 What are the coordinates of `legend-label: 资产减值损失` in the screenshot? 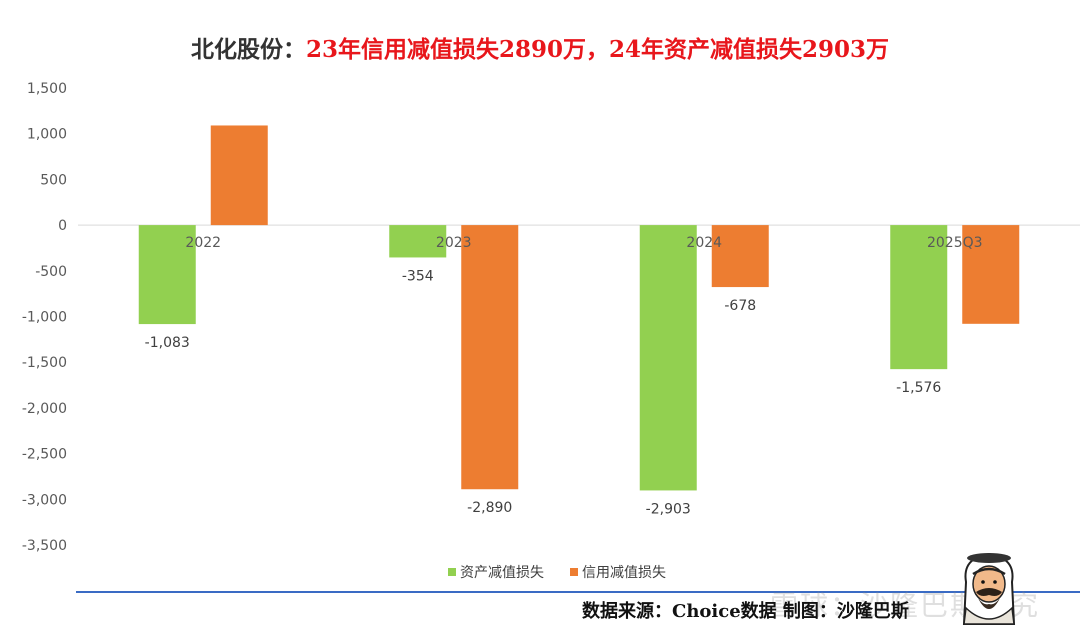 It's located at (502, 573).